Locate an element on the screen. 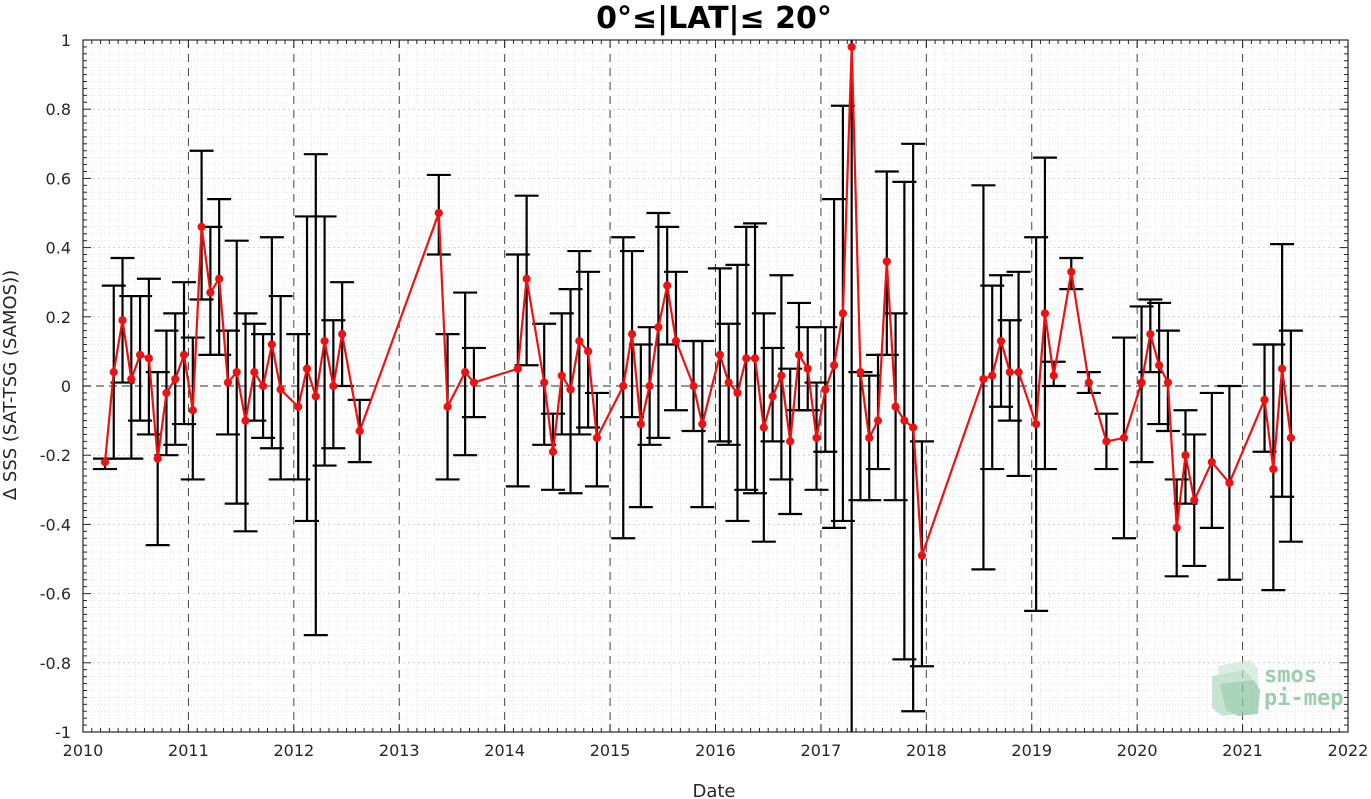 The width and height of the screenshot is (1371, 799). cube-stack-icon is located at coordinates (1236, 688).